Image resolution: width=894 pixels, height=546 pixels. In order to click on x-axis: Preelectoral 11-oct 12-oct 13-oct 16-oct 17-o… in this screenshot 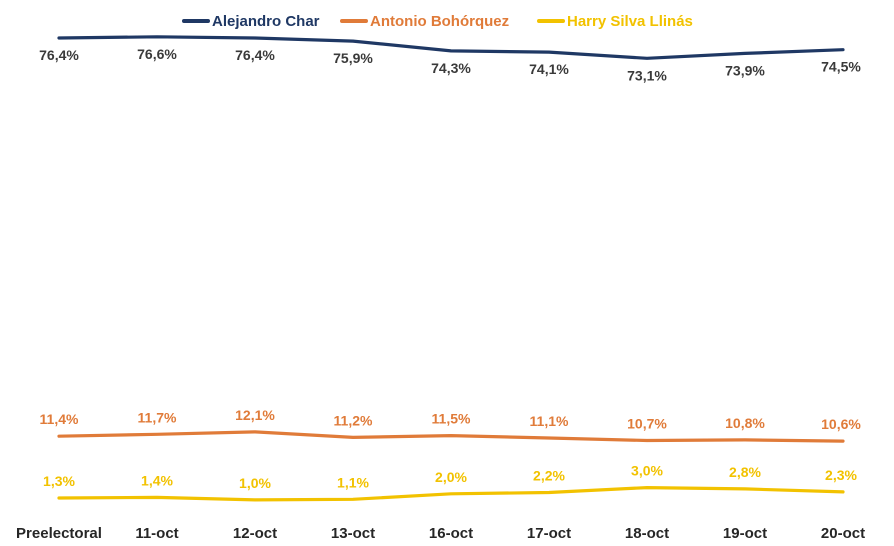, I will do `click(440, 533)`.